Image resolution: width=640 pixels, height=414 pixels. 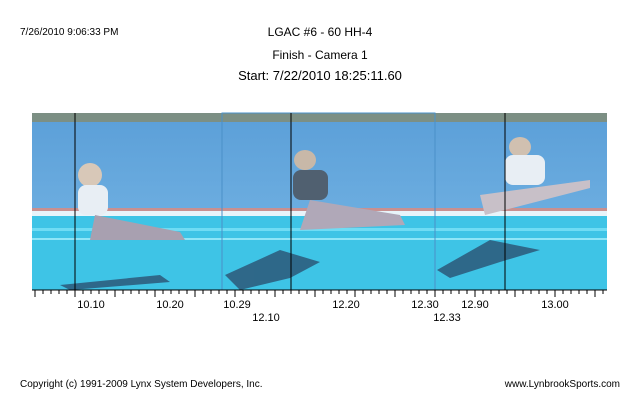 What do you see at coordinates (346, 305) in the screenshot?
I see `time-label: 12.20` at bounding box center [346, 305].